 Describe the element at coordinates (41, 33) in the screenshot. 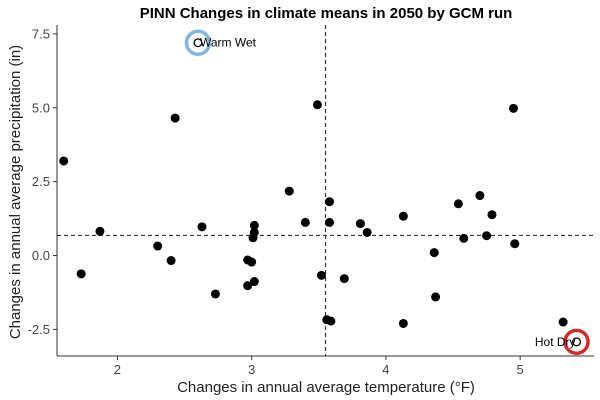

I see `y-tick-label: 7.5` at that location.